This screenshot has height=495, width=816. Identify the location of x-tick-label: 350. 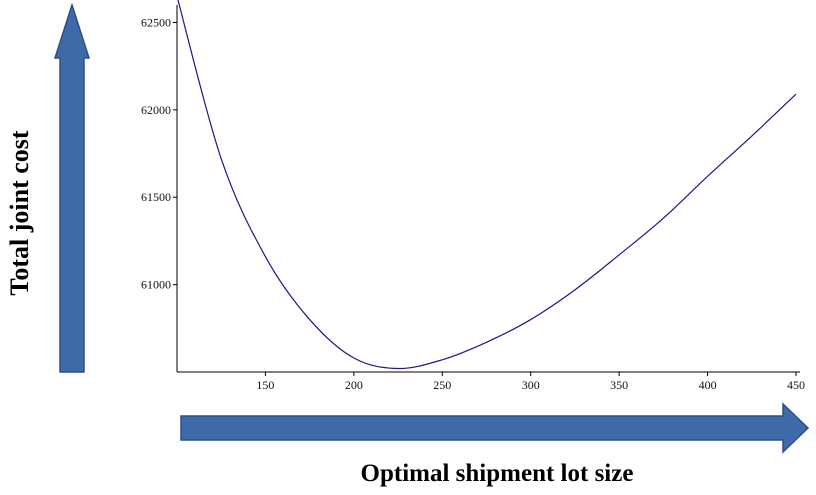
(619, 385).